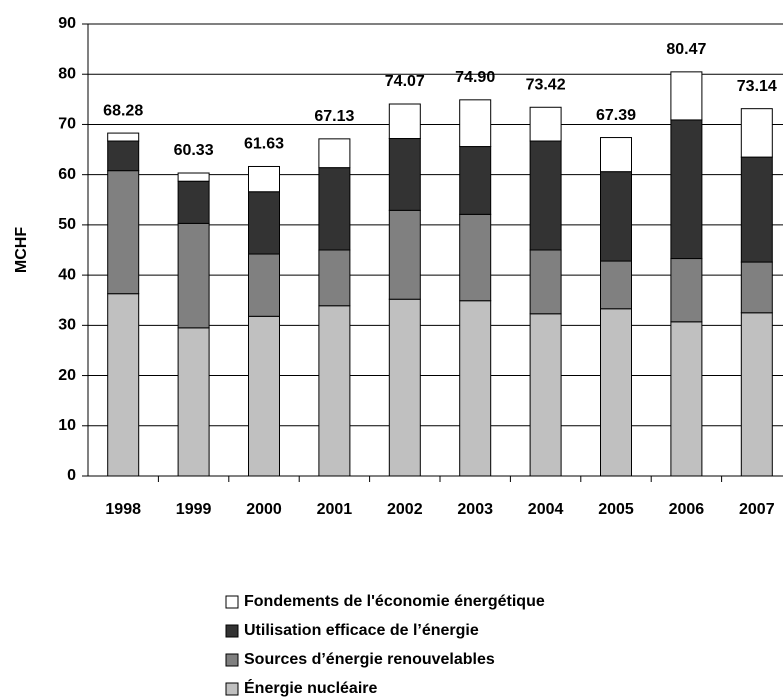  Describe the element at coordinates (123, 509) in the screenshot. I see `x-tick-label: 1998` at that location.